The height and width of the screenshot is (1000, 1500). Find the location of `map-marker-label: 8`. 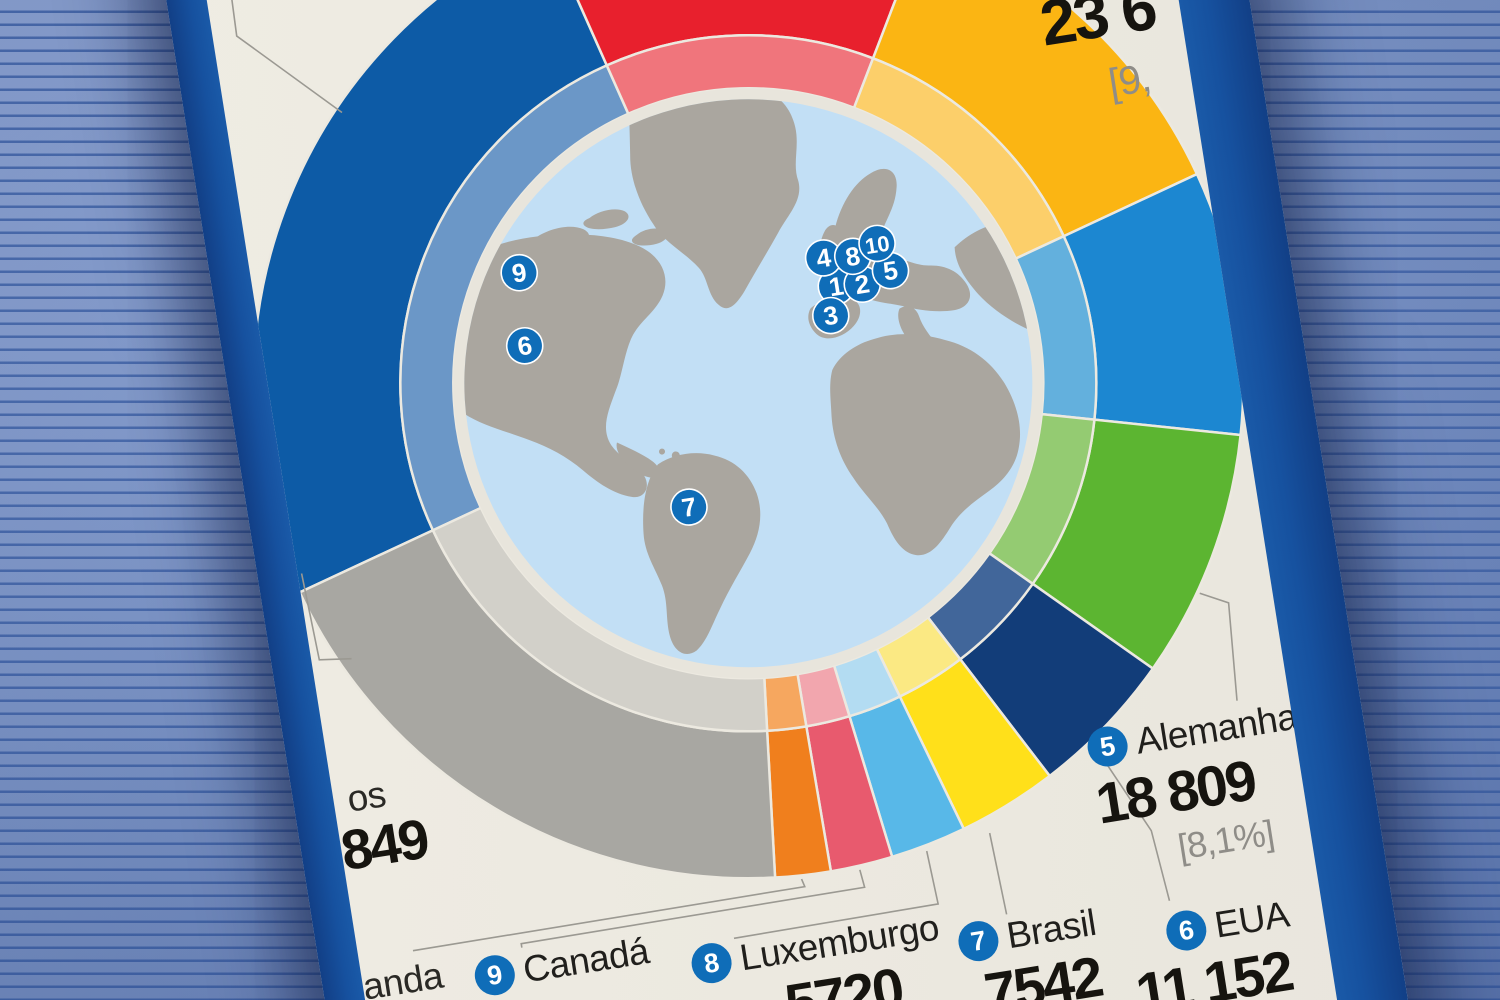

map-marker-label: 8 is located at coordinates (852, 256).